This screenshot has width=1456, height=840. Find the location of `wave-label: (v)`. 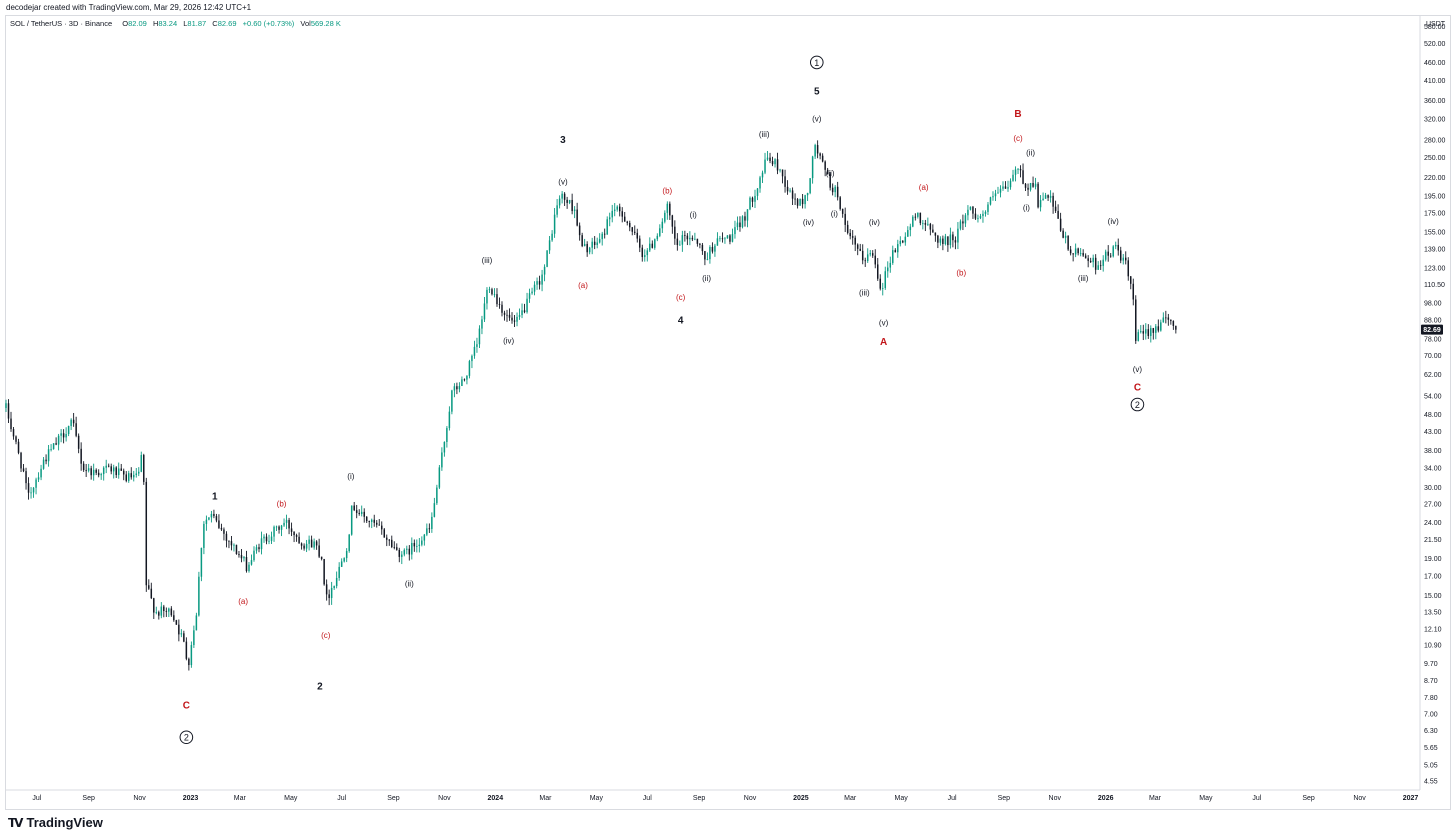

wave-label: (v) is located at coordinates (563, 182).